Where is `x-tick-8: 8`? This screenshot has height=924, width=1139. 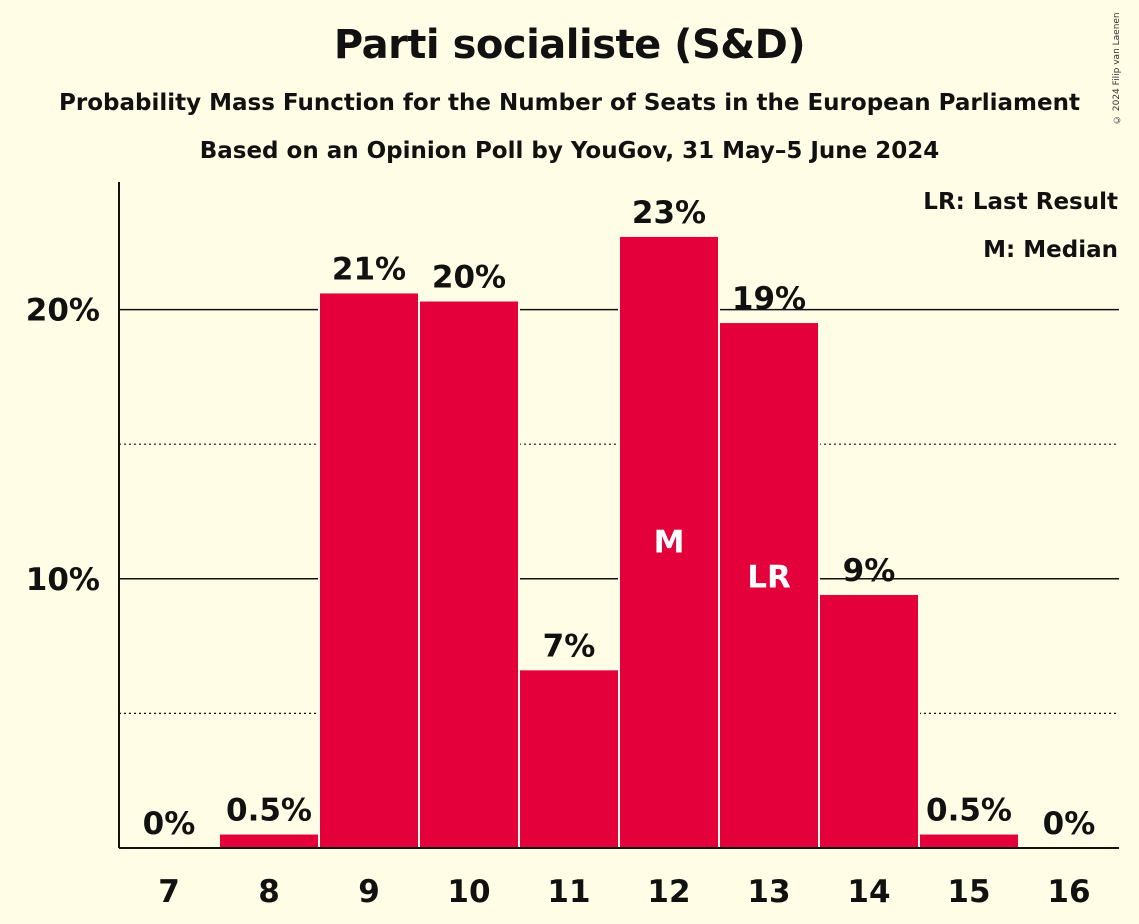 x-tick-8: 8 is located at coordinates (269, 892).